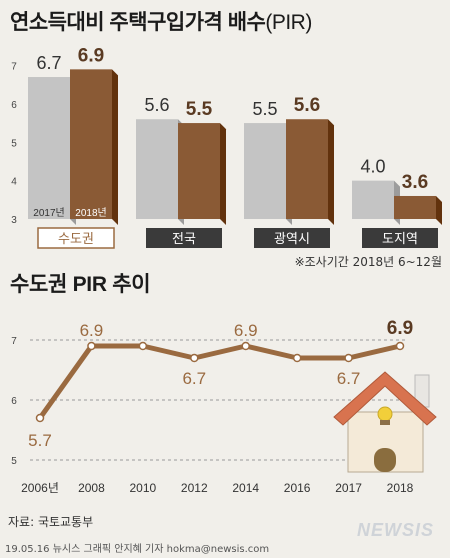 The image size is (450, 558). I want to click on bar-value-label: 6.9, so click(91, 55).